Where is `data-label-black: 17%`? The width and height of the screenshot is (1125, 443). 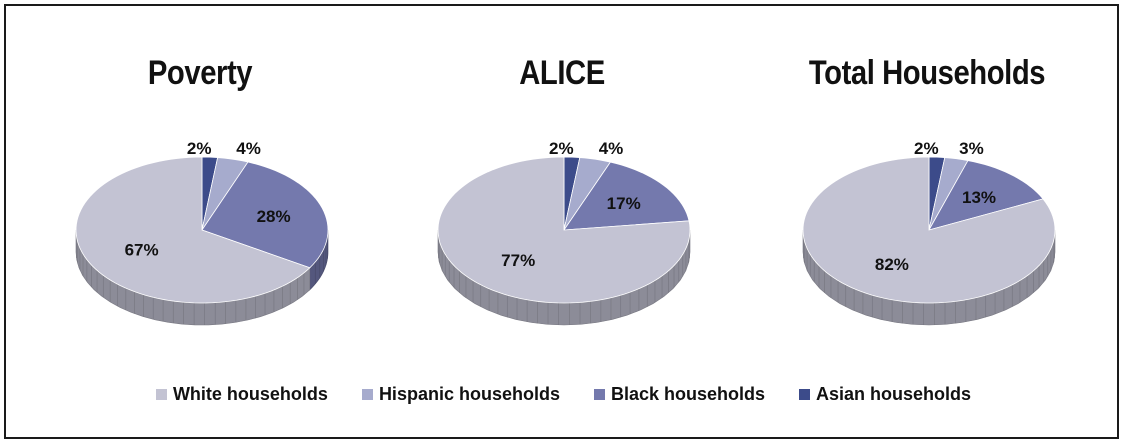 data-label-black: 17% is located at coordinates (624, 203).